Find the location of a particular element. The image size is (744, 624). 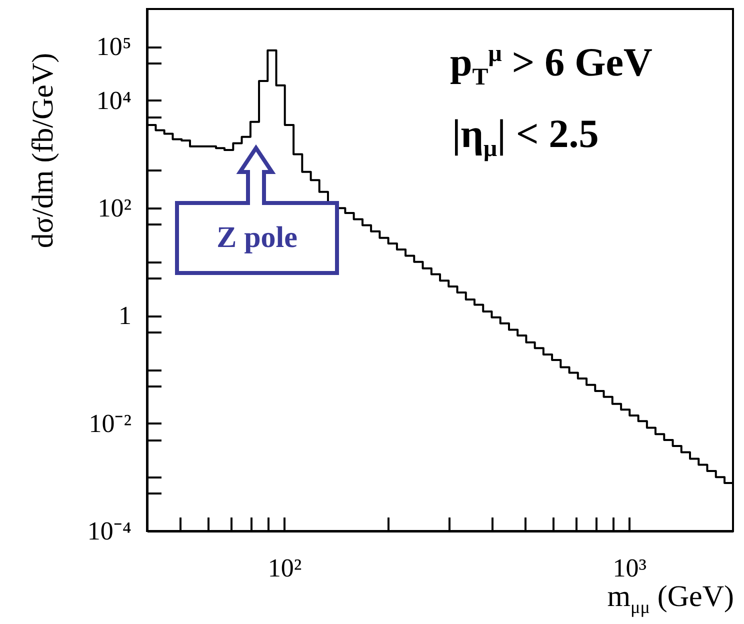

annotation: p$_{T}$$^{μ}$ > 6 GeV is located at coordinates (551, 64).